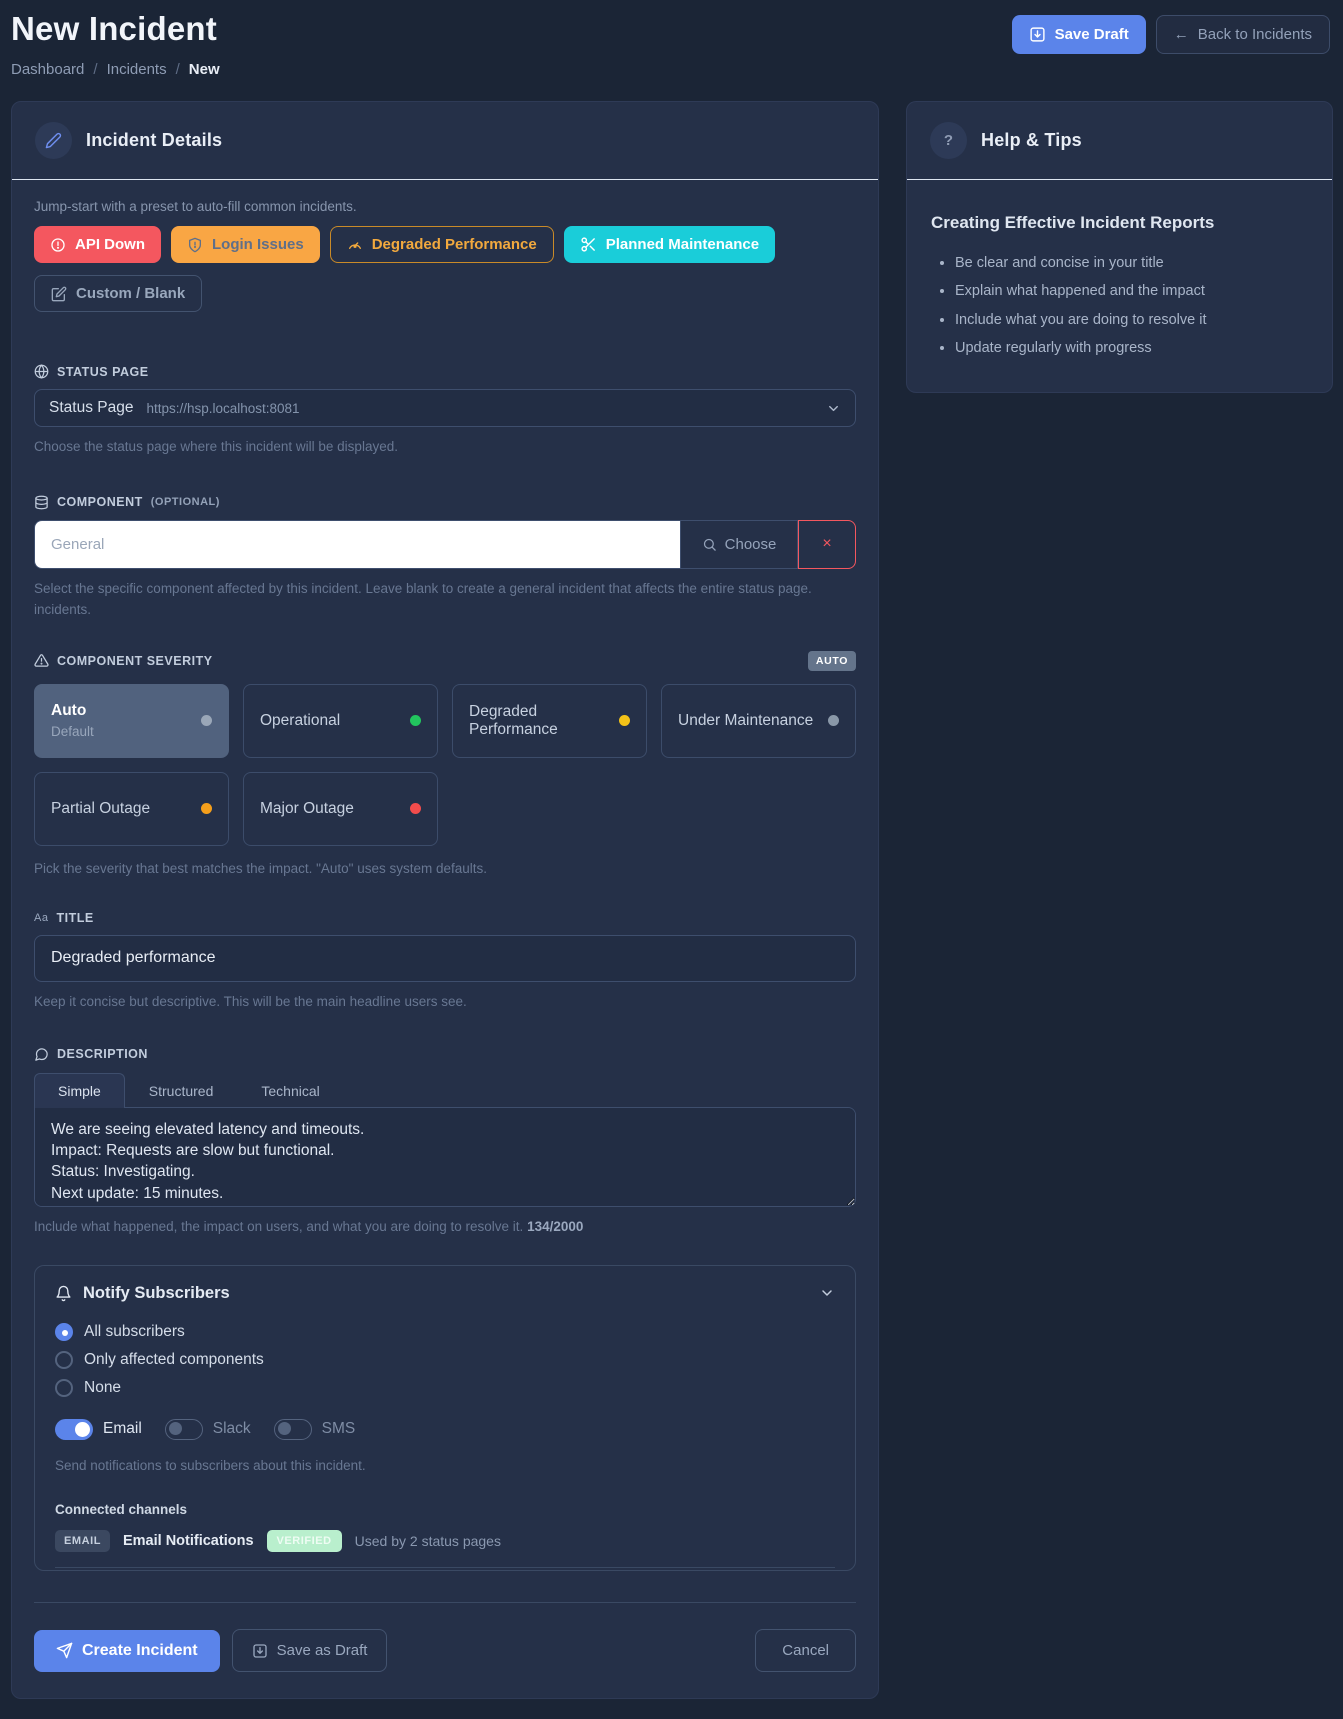  I want to click on toggle-label: SMS, so click(338, 1429).